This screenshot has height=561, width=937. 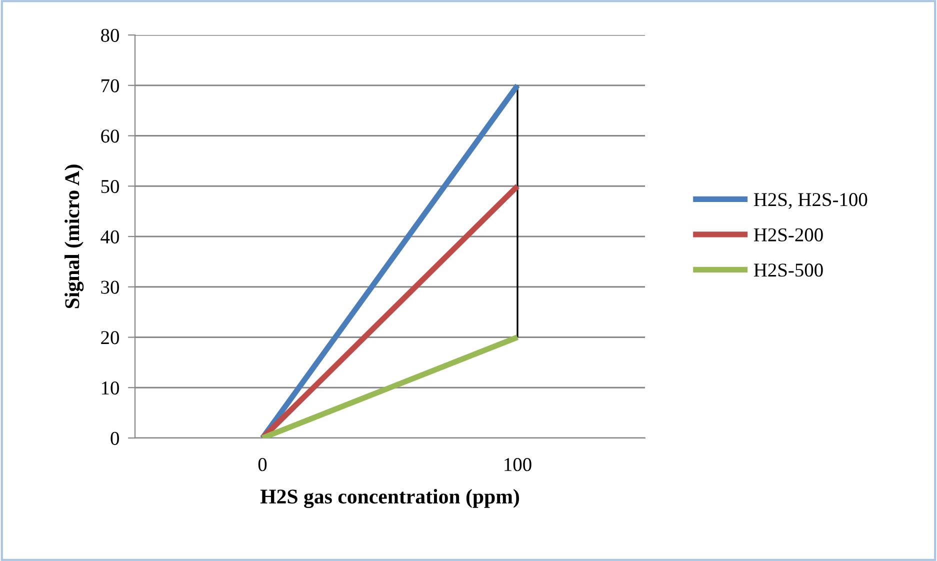 What do you see at coordinates (518, 465) in the screenshot?
I see `x-tick-label: 100` at bounding box center [518, 465].